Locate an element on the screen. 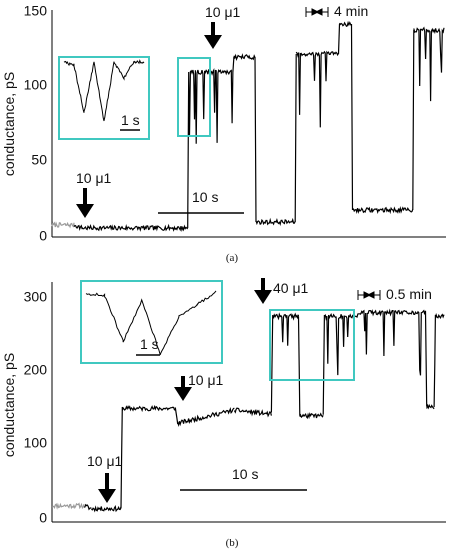  panel-a-gap-label: 4 min is located at coordinates (351, 11).